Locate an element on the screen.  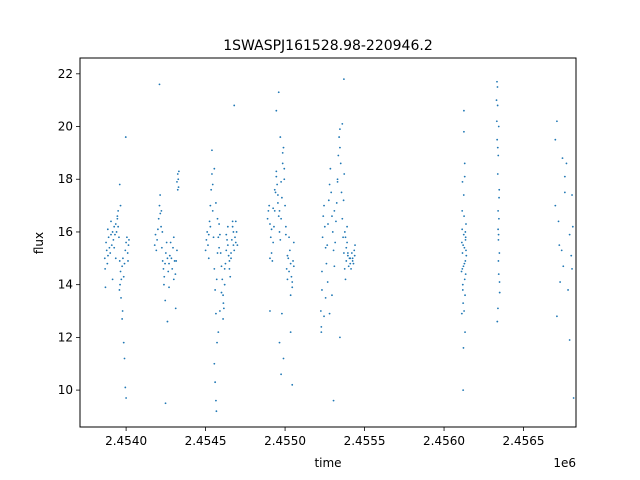
x-axis-label: time is located at coordinates (327, 463).